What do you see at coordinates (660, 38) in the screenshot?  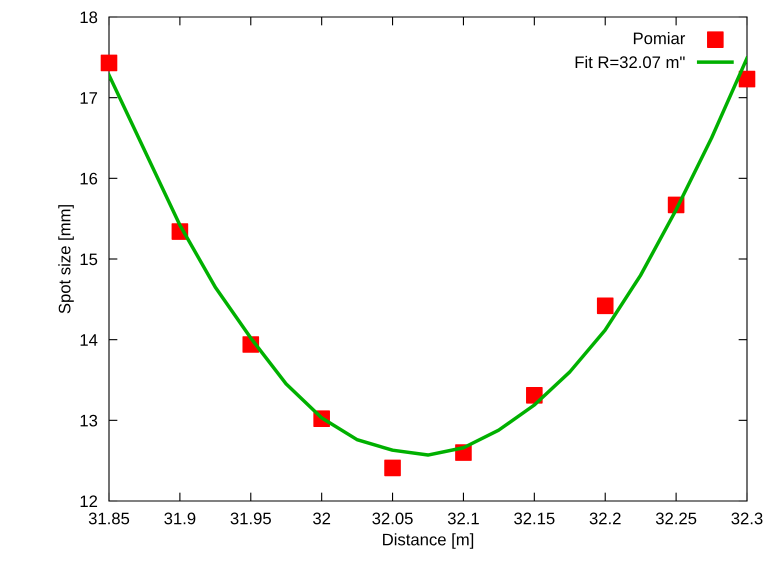 I see `legend-label: Pomiar` at bounding box center [660, 38].